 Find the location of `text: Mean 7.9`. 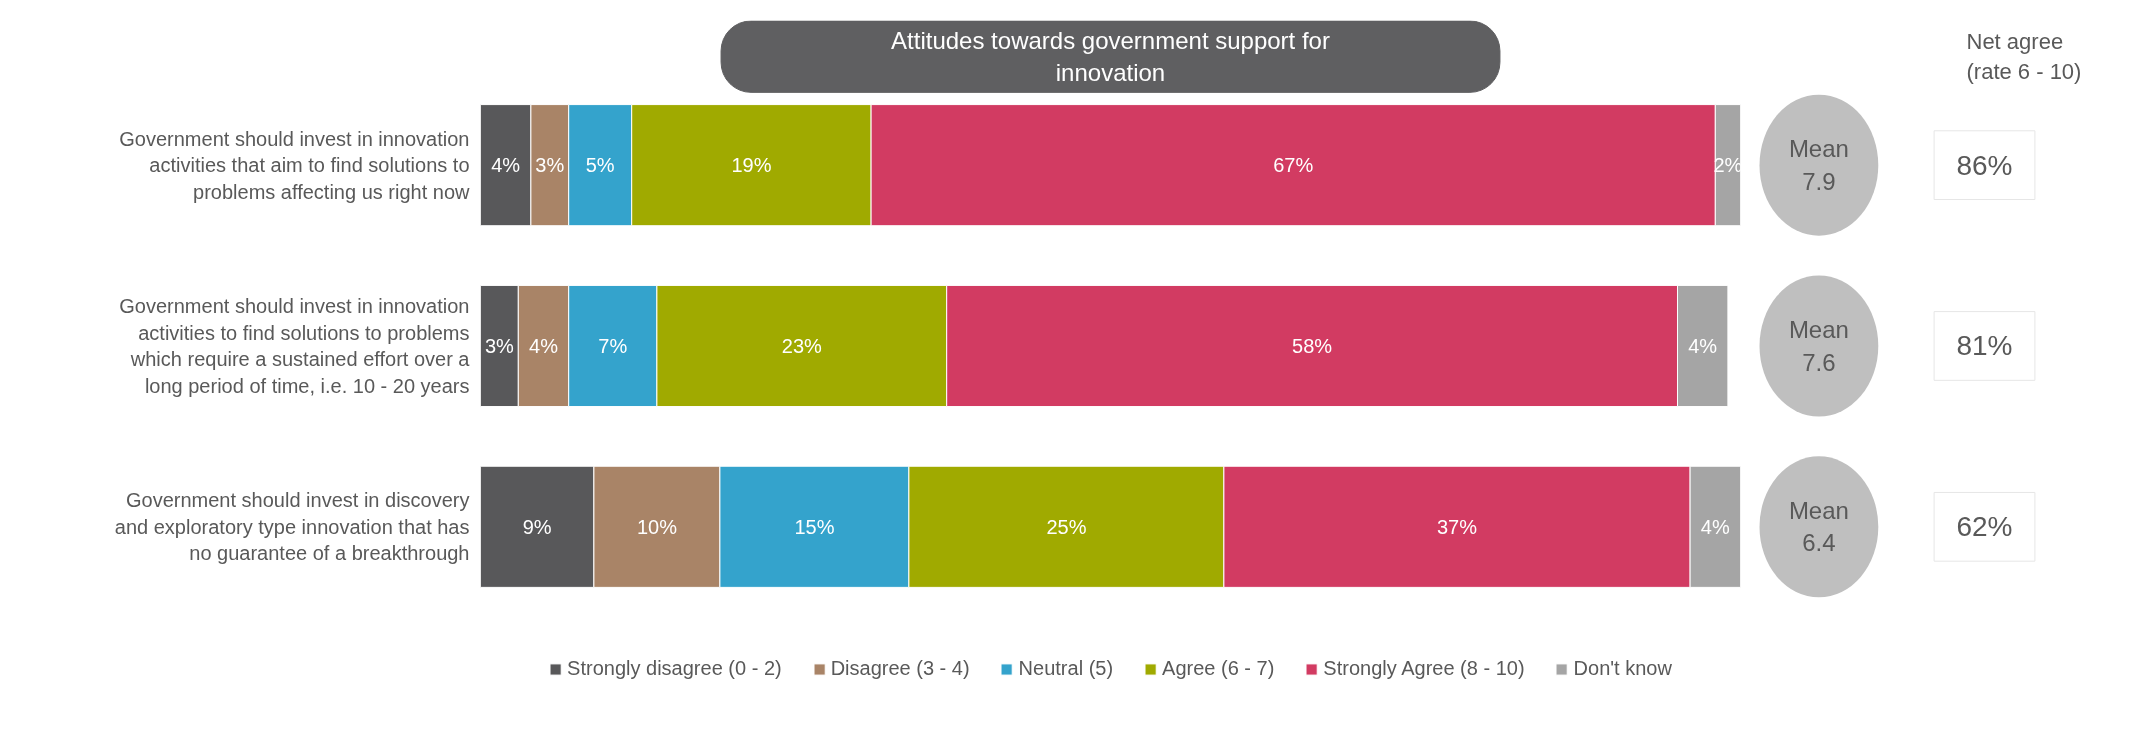

text: Mean 7.9 is located at coordinates (1818, 165).